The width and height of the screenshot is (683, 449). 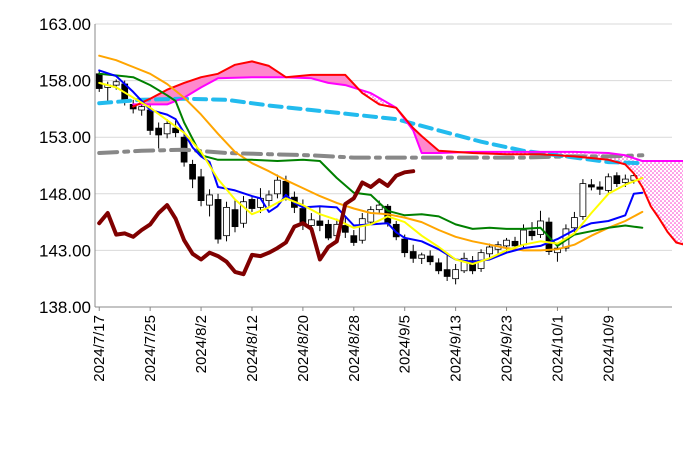 What do you see at coordinates (557, 348) in the screenshot?
I see `x-tick-label: 2024/10/1` at bounding box center [557, 348].